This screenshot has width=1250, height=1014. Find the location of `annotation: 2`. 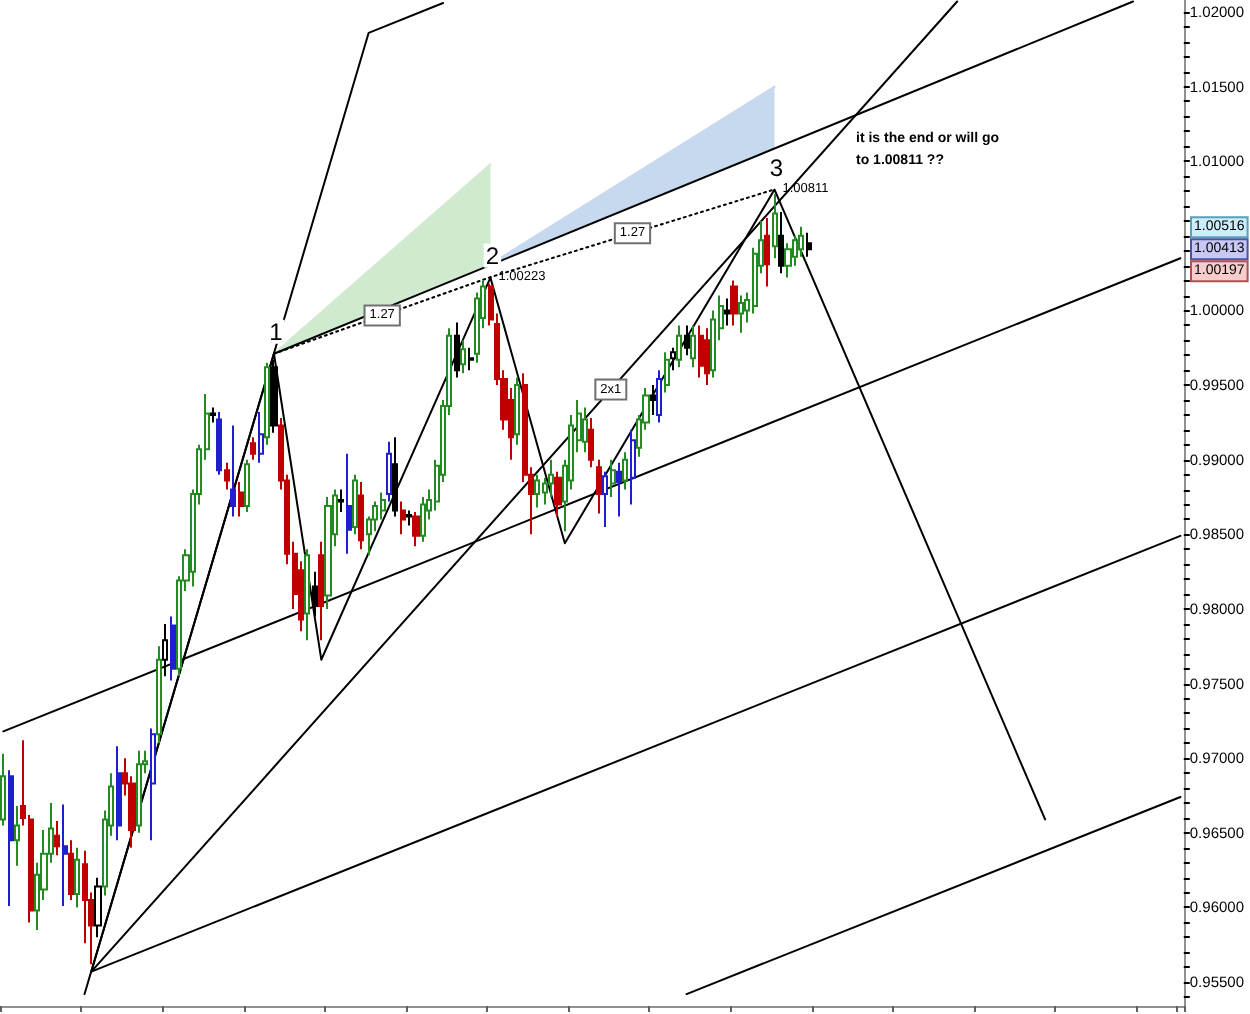

annotation: 2 is located at coordinates (492, 255).